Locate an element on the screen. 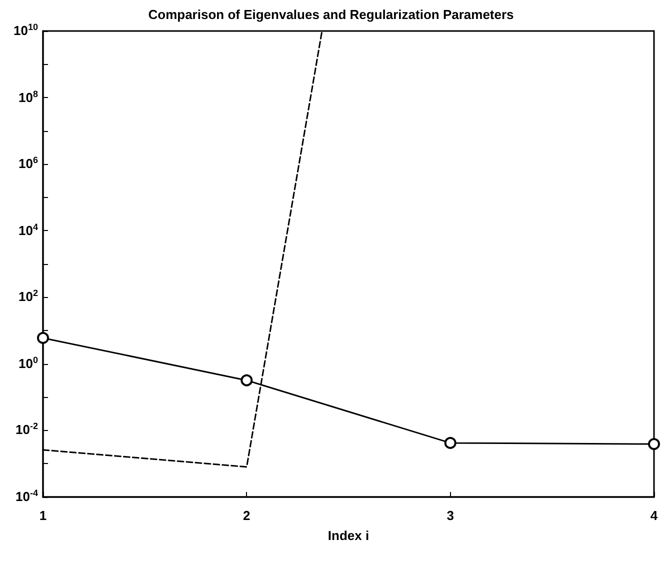 The width and height of the screenshot is (662, 567). y-tick-label: 10$^{10}$ is located at coordinates (26, 30).